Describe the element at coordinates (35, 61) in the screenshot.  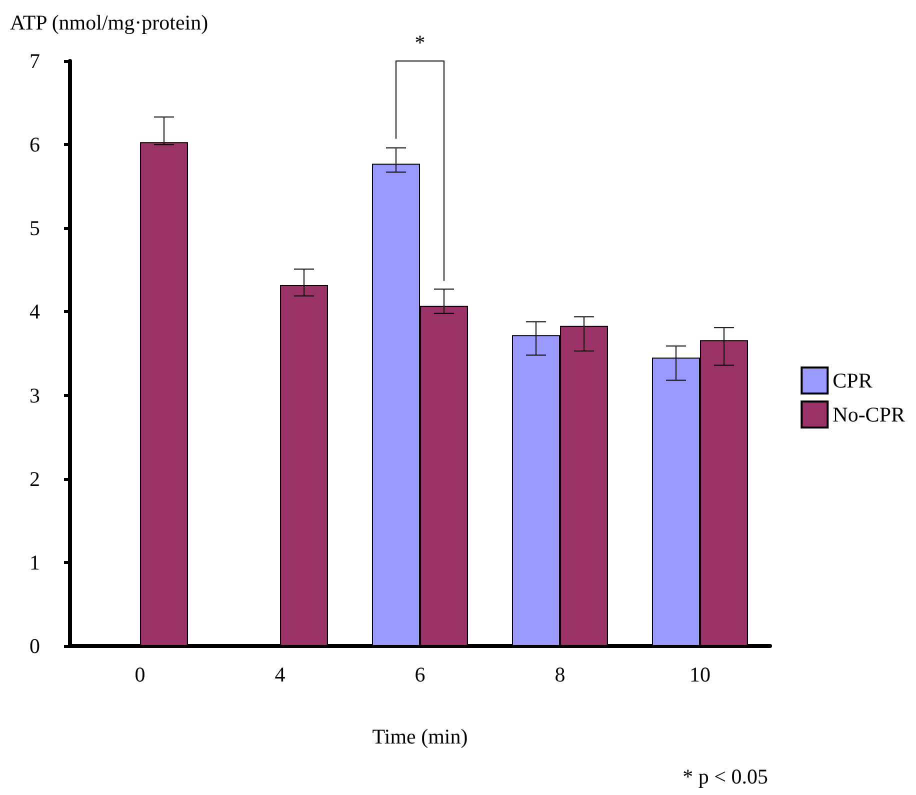
I see `y-tick-label: 7` at that location.